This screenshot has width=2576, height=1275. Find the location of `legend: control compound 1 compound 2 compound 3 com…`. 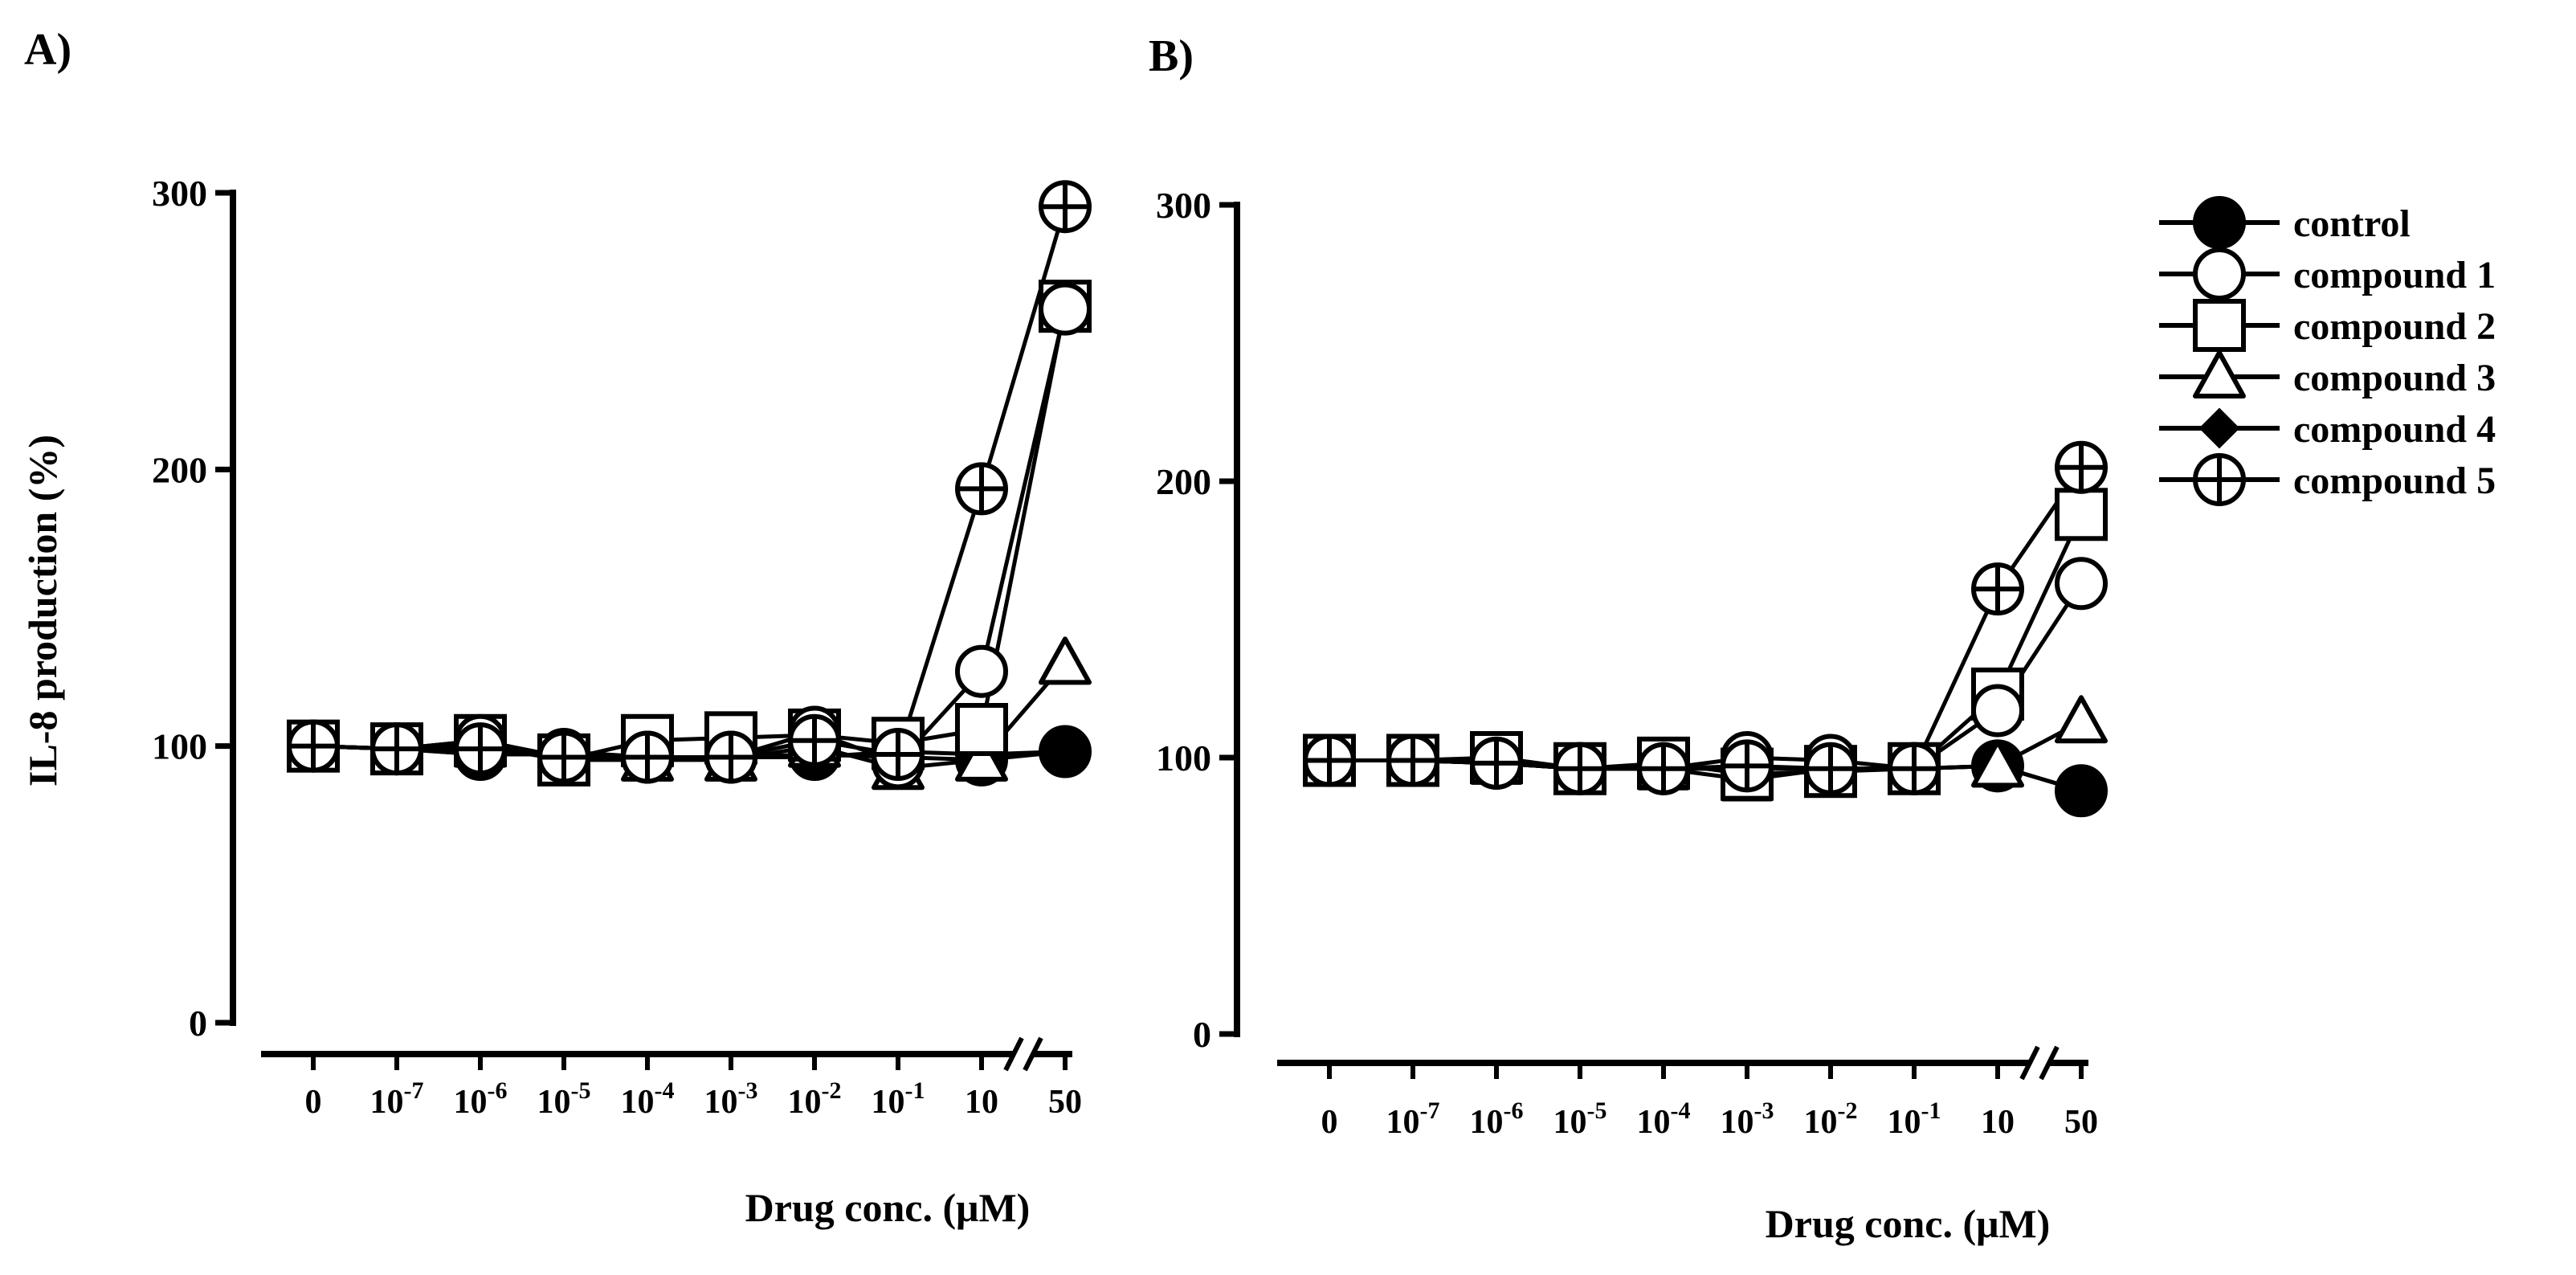

legend: control compound 1 compound 2 compound 3 com… is located at coordinates (2327, 351).